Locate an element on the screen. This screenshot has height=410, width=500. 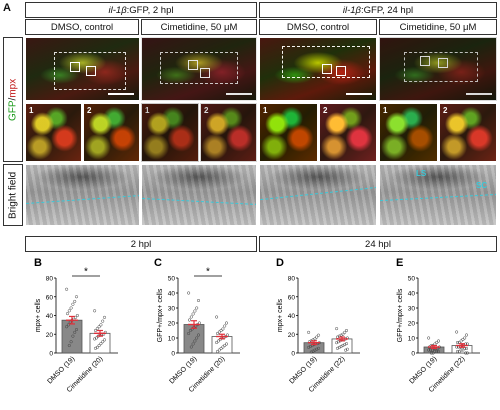
panel-label: C is located at coordinates (158, 263).